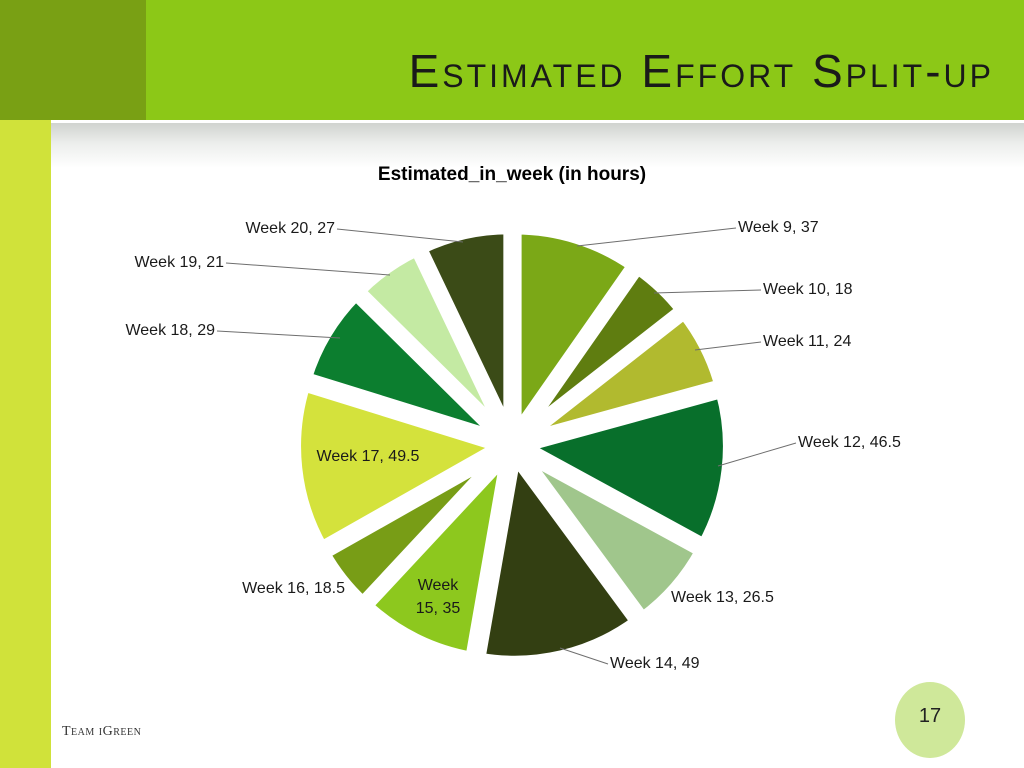 The image size is (1024, 768). Describe the element at coordinates (179, 262) in the screenshot. I see `data-label-week-19: Week 19, 21` at that location.